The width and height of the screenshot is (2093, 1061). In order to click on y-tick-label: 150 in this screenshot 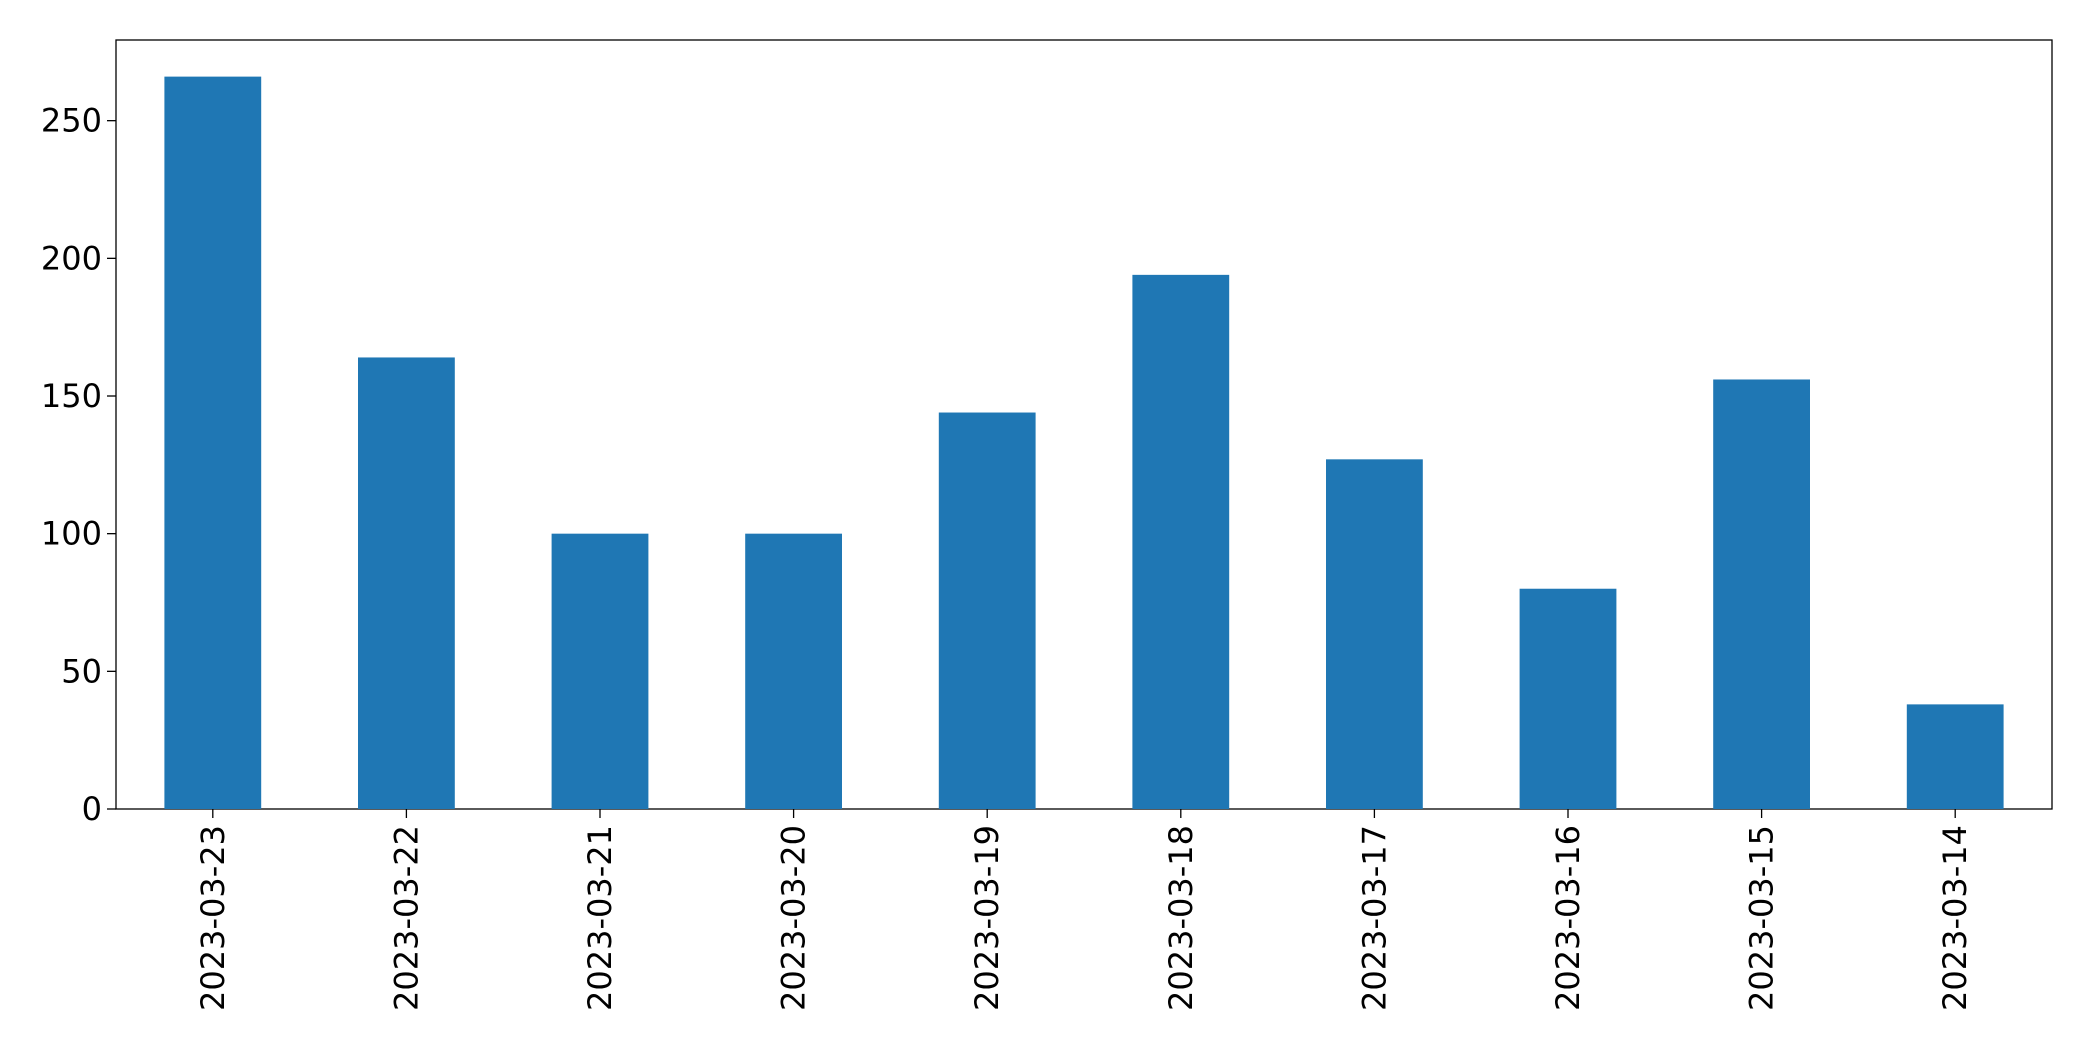, I will do `click(71, 396)`.